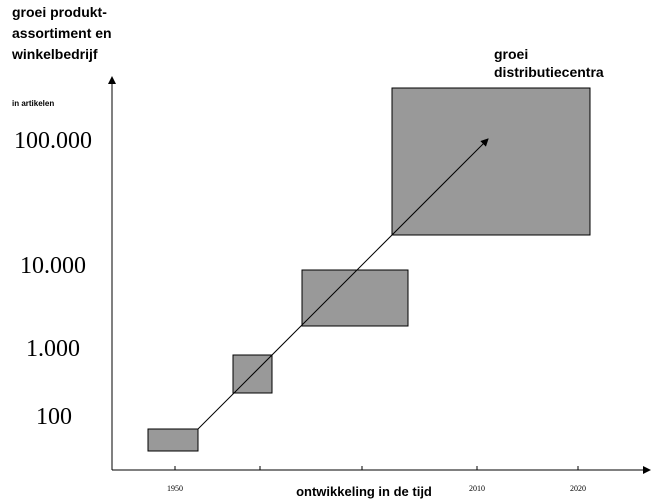 The width and height of the screenshot is (653, 499). Describe the element at coordinates (53, 141) in the screenshot. I see `y-tick-label: 100.000` at that location.